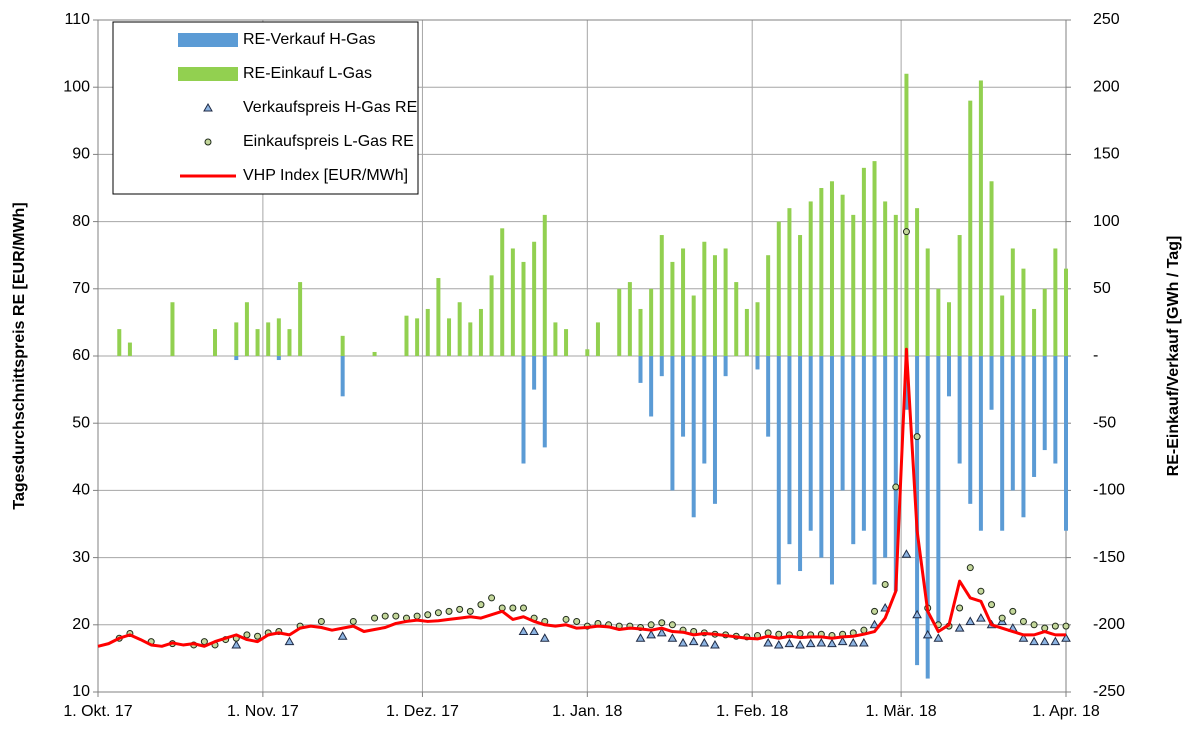  I want to click on x-tick-label: 1. Apr. 18, so click(1066, 711).